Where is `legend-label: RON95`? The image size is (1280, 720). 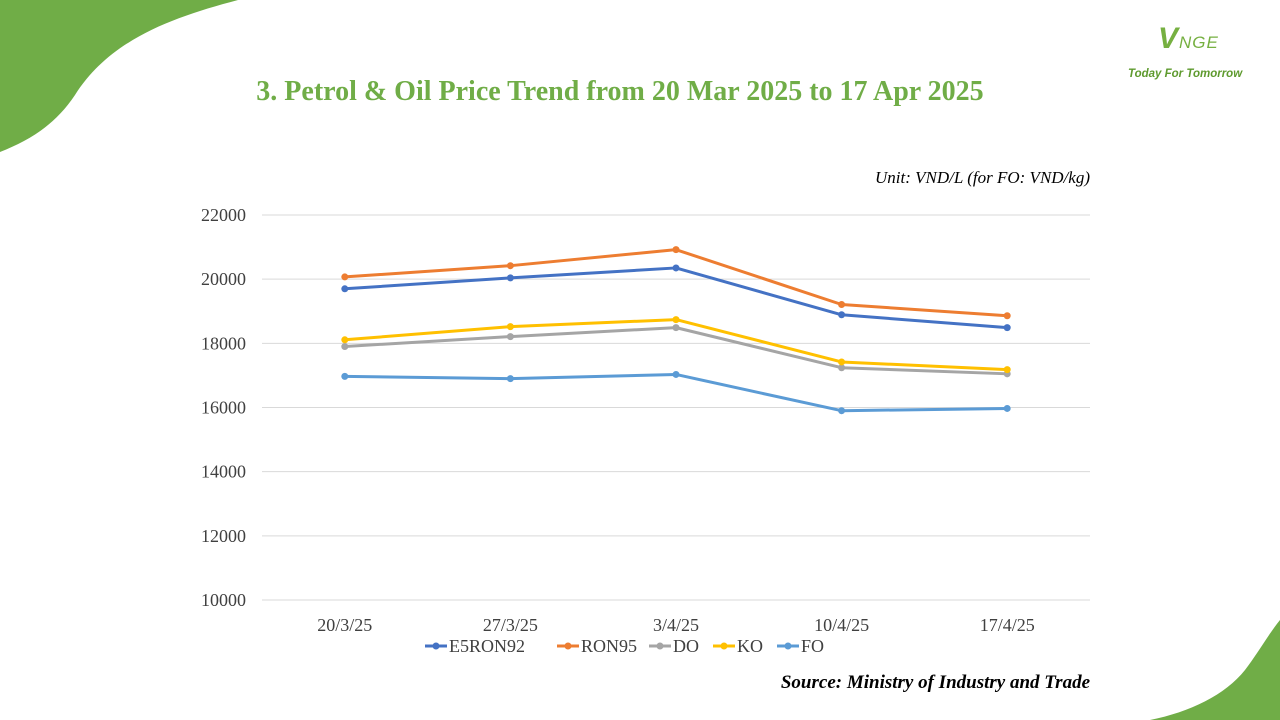 legend-label: RON95 is located at coordinates (609, 646).